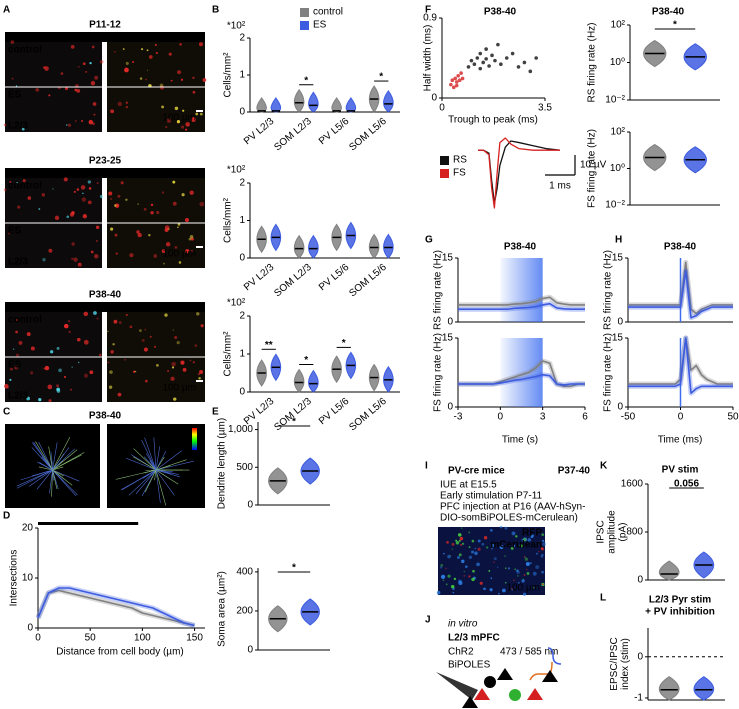 The width and height of the screenshot is (739, 709). I want to click on stain-label: PV, so click(55, 307).